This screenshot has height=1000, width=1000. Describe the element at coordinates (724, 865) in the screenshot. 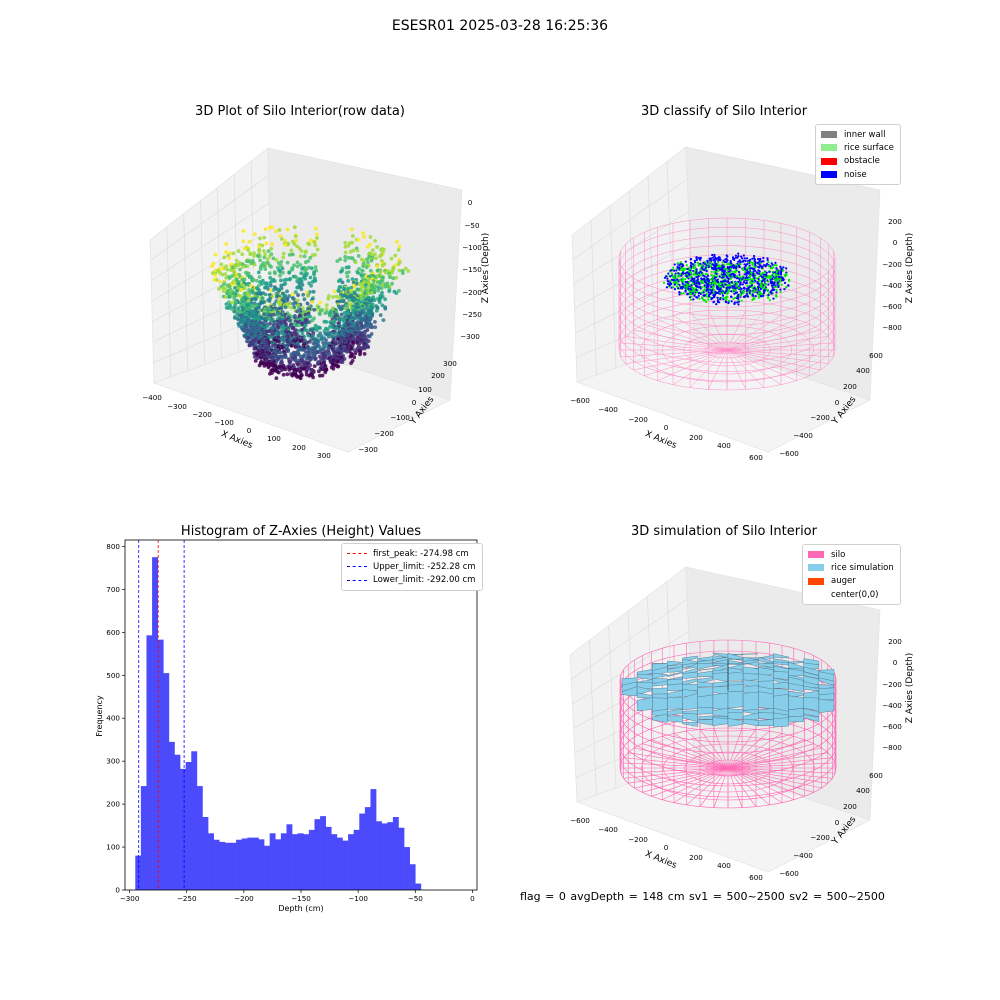

I see `p4-xtick: 400` at that location.